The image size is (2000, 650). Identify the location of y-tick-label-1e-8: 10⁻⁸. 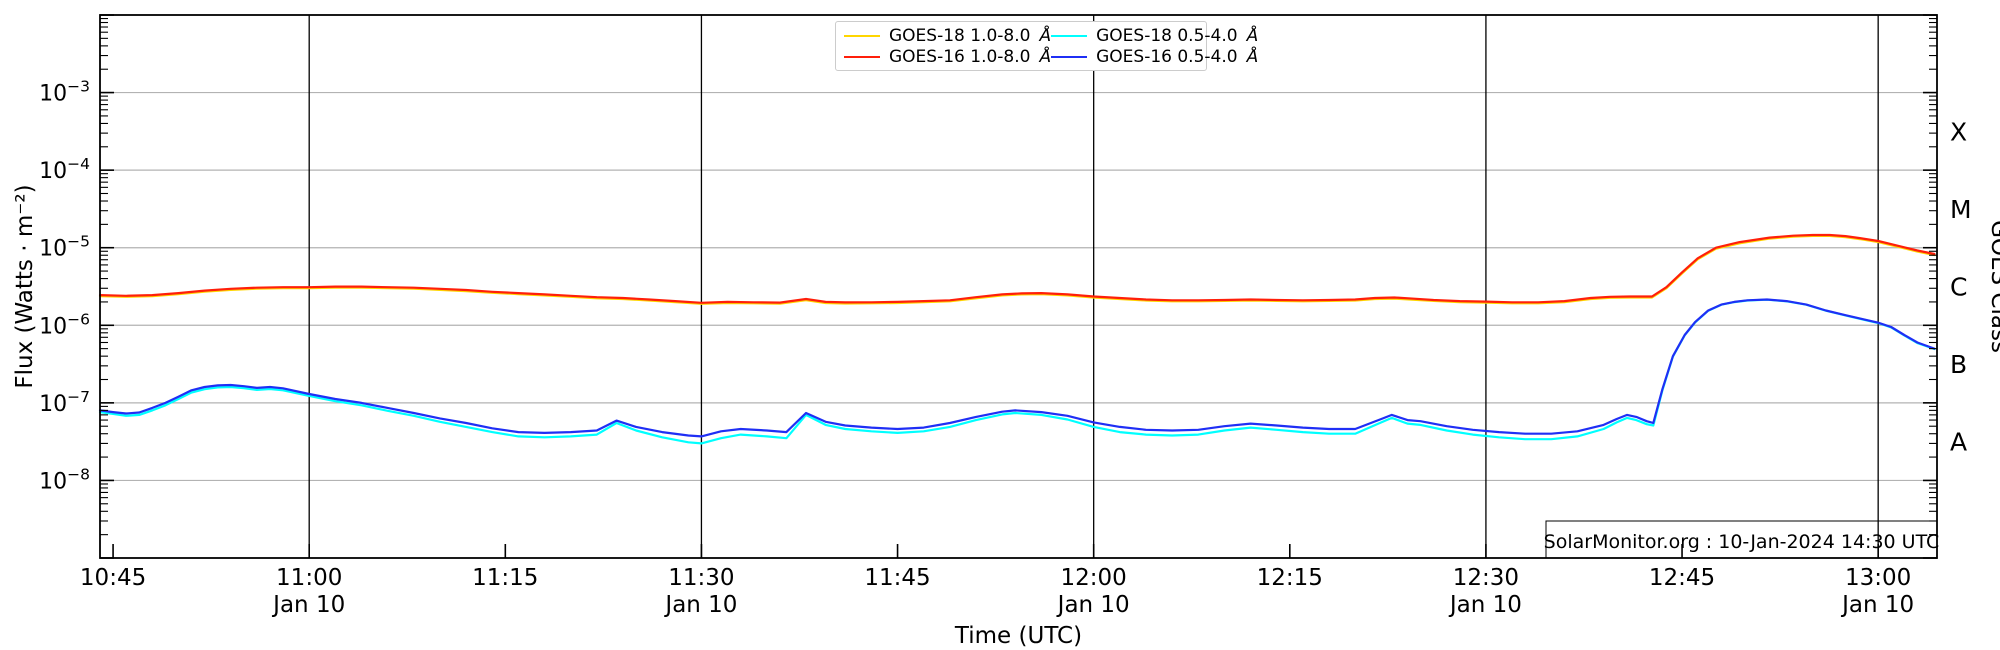
(64, 479).